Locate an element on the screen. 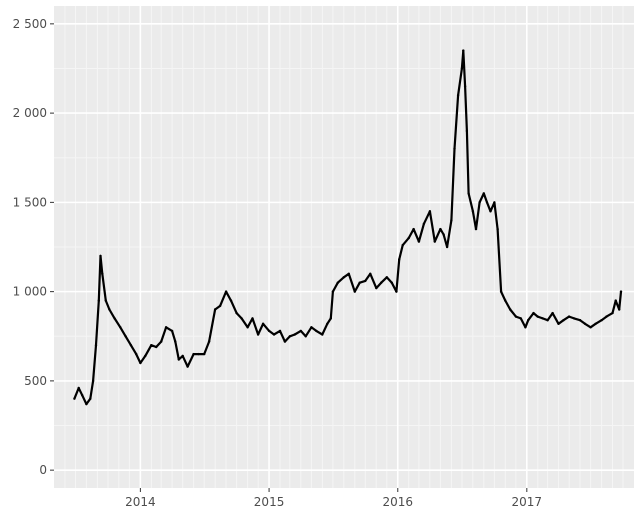 This screenshot has width=638, height=515. y-tick-label: 2 500 is located at coordinates (30, 24).